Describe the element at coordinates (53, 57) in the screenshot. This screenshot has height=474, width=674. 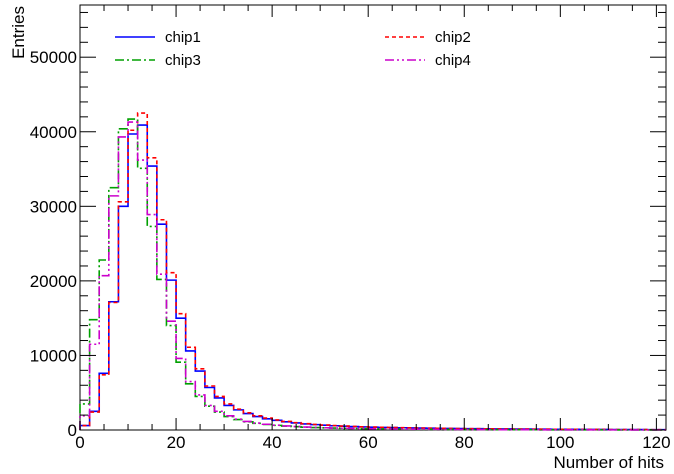
I see `y-tick-label: 50000` at that location.